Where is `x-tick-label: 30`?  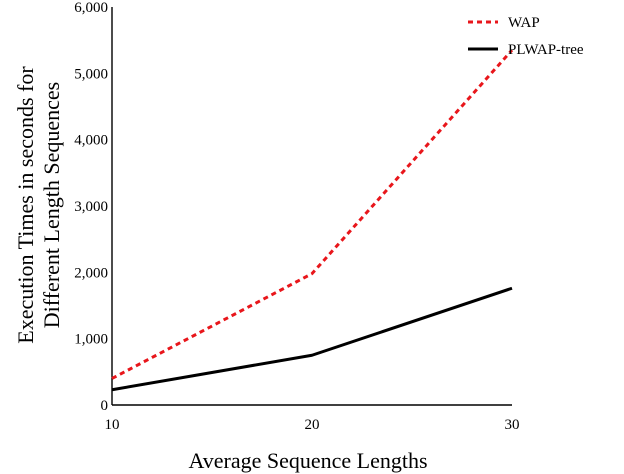
x-tick-label: 30 is located at coordinates (512, 425).